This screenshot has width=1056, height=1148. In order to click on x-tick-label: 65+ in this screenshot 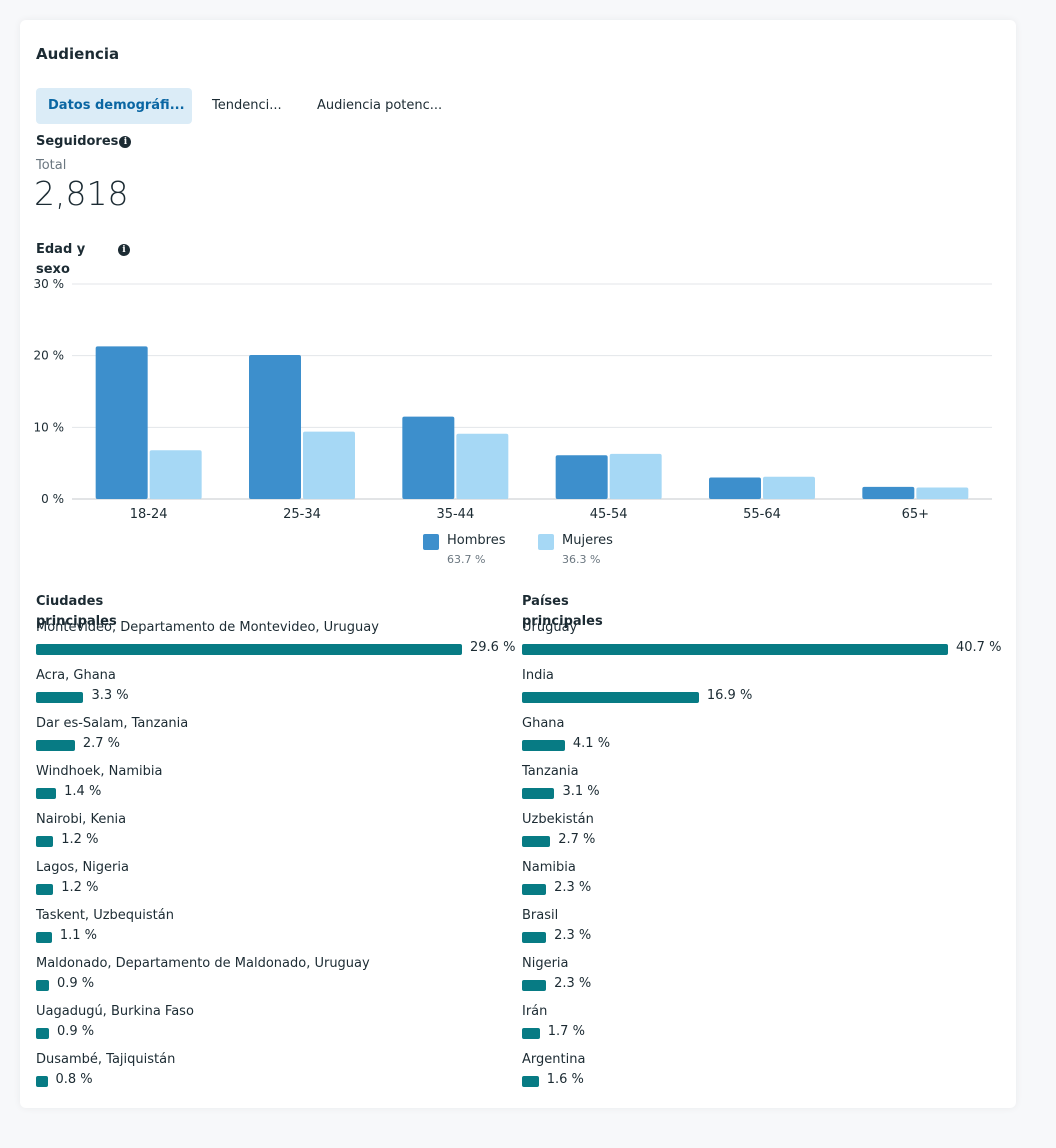, I will do `click(915, 513)`.